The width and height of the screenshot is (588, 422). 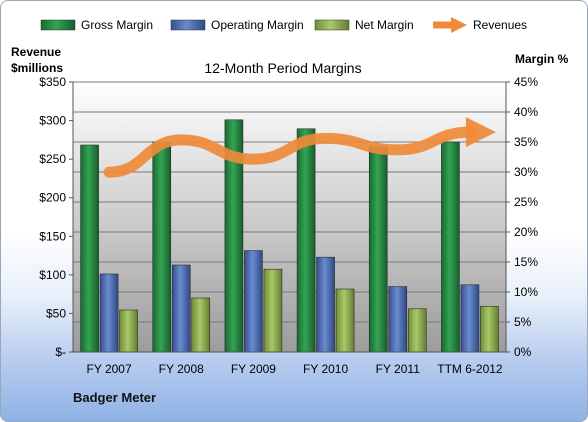 I want to click on y-right-tick-label: 30%, so click(x=526, y=172).